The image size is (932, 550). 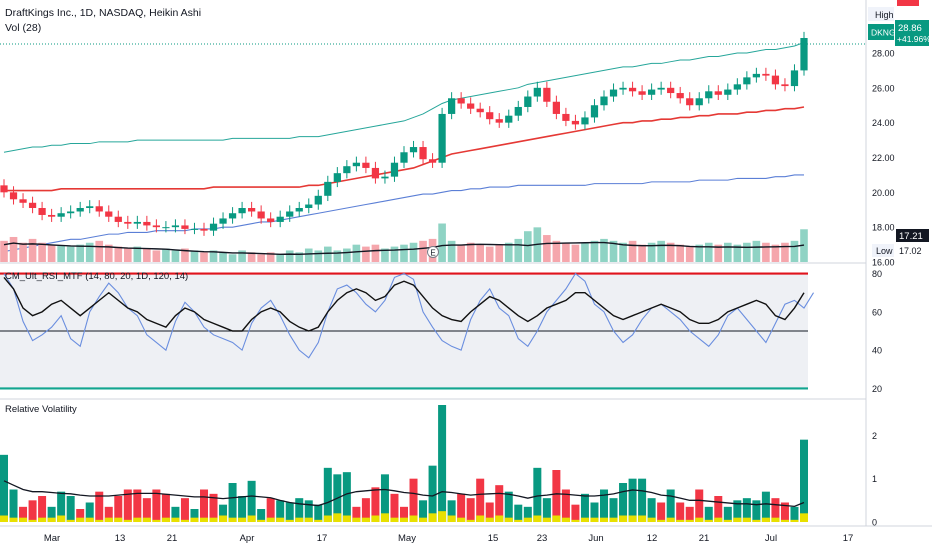 I want to click on earnings-marker: E, so click(x=433, y=252).